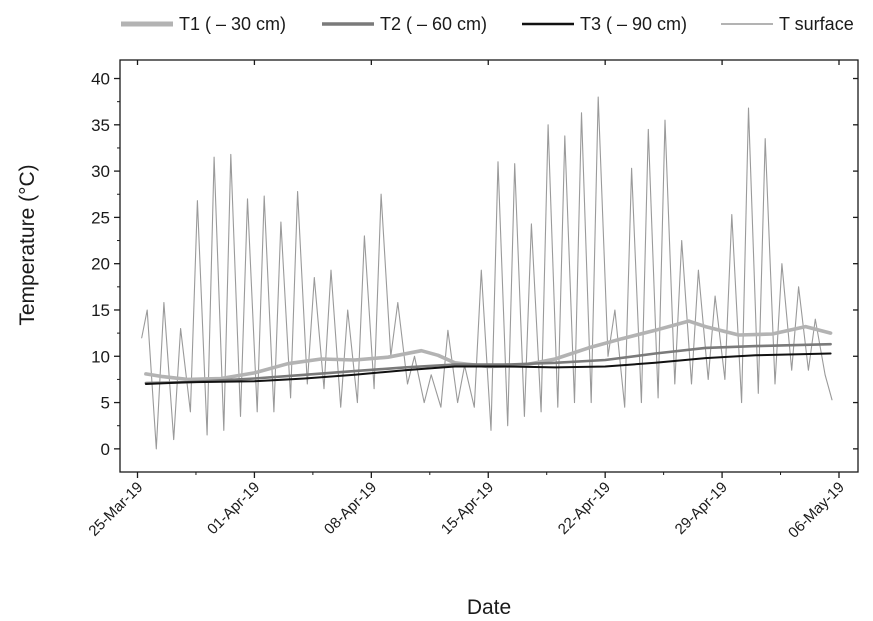 The image size is (873, 621). What do you see at coordinates (489, 607) in the screenshot?
I see `x-axis-label: Date` at bounding box center [489, 607].